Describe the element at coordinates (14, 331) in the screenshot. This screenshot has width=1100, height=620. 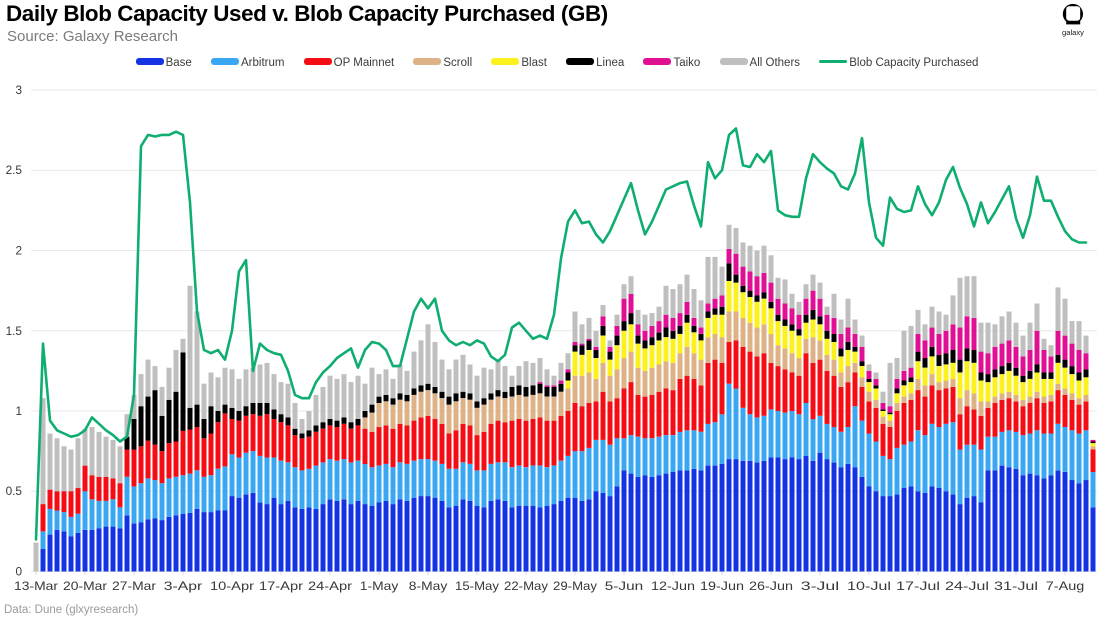
I see `svg-text: 1.5` at that location.